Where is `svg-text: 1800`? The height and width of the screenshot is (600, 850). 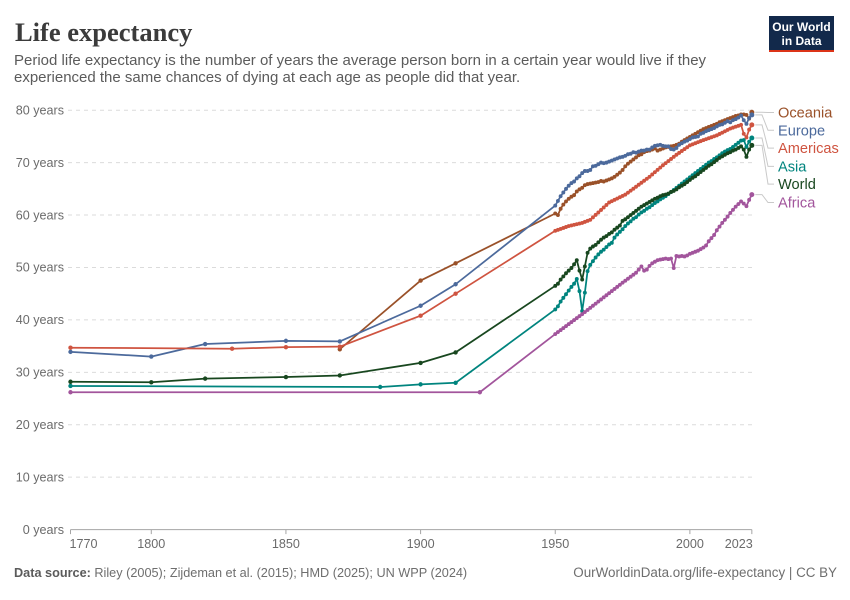
svg-text: 1800 is located at coordinates (151, 544).